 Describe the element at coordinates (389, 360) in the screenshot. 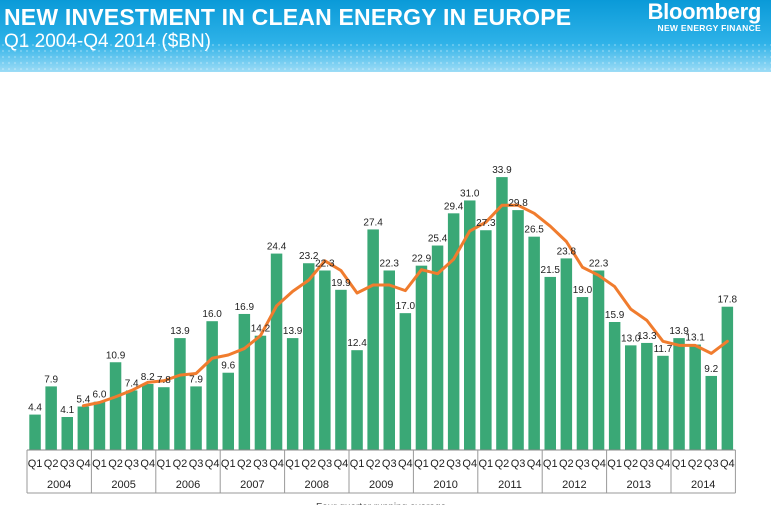

I see `bar-2009-q3` at that location.